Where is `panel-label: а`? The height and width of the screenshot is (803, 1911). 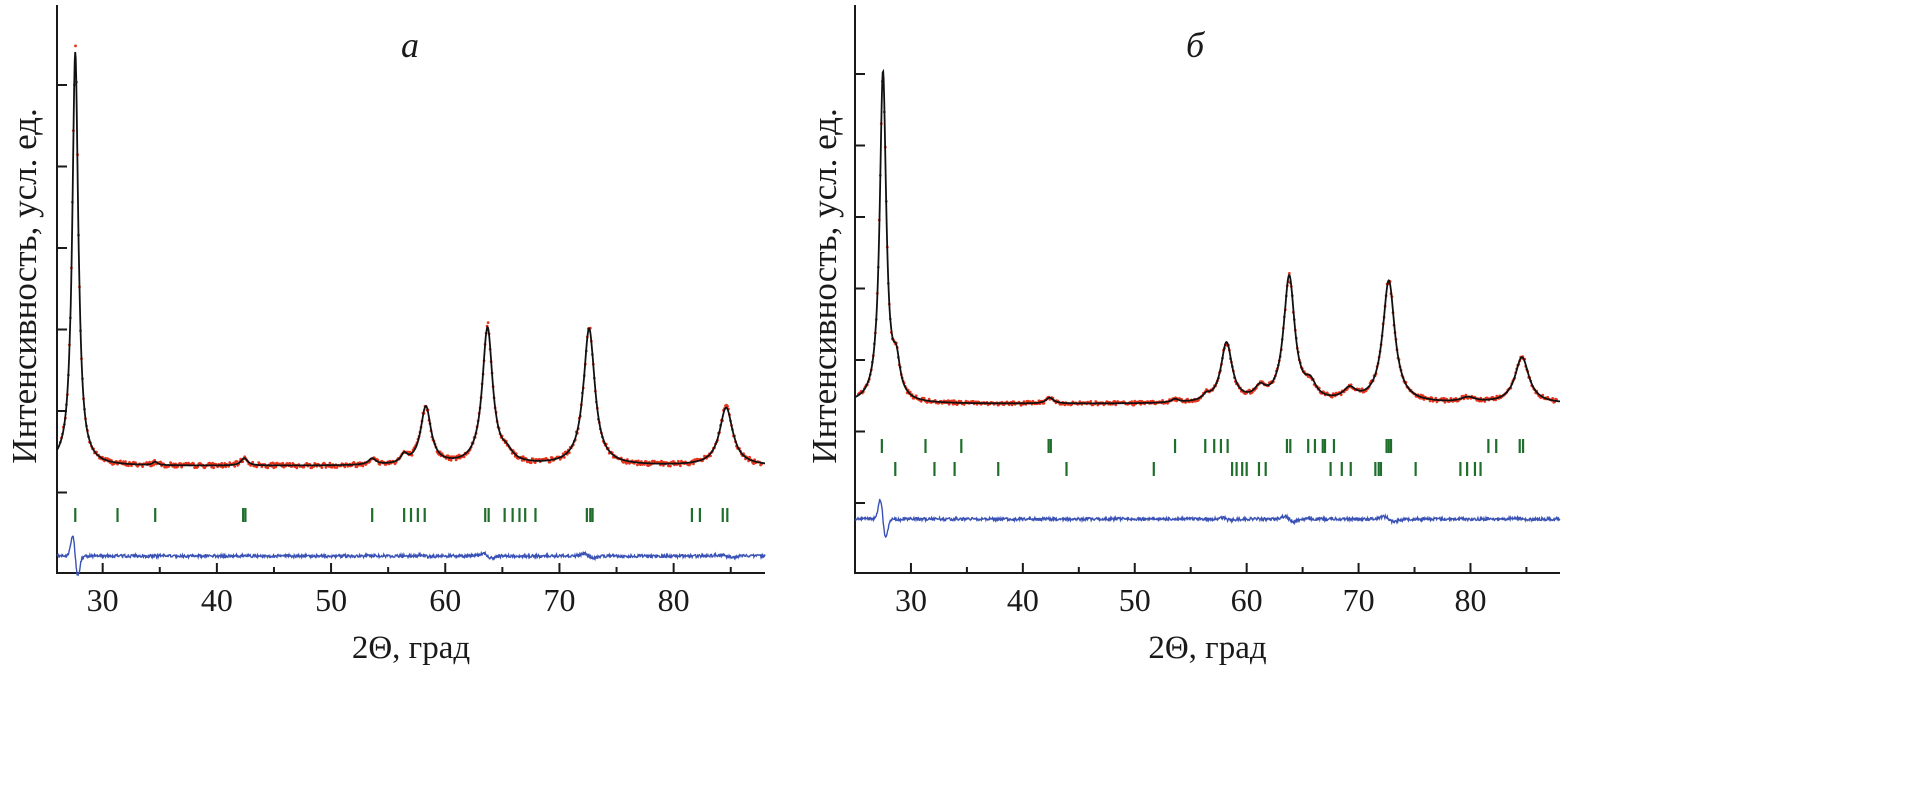
panel-label: а is located at coordinates (410, 45).